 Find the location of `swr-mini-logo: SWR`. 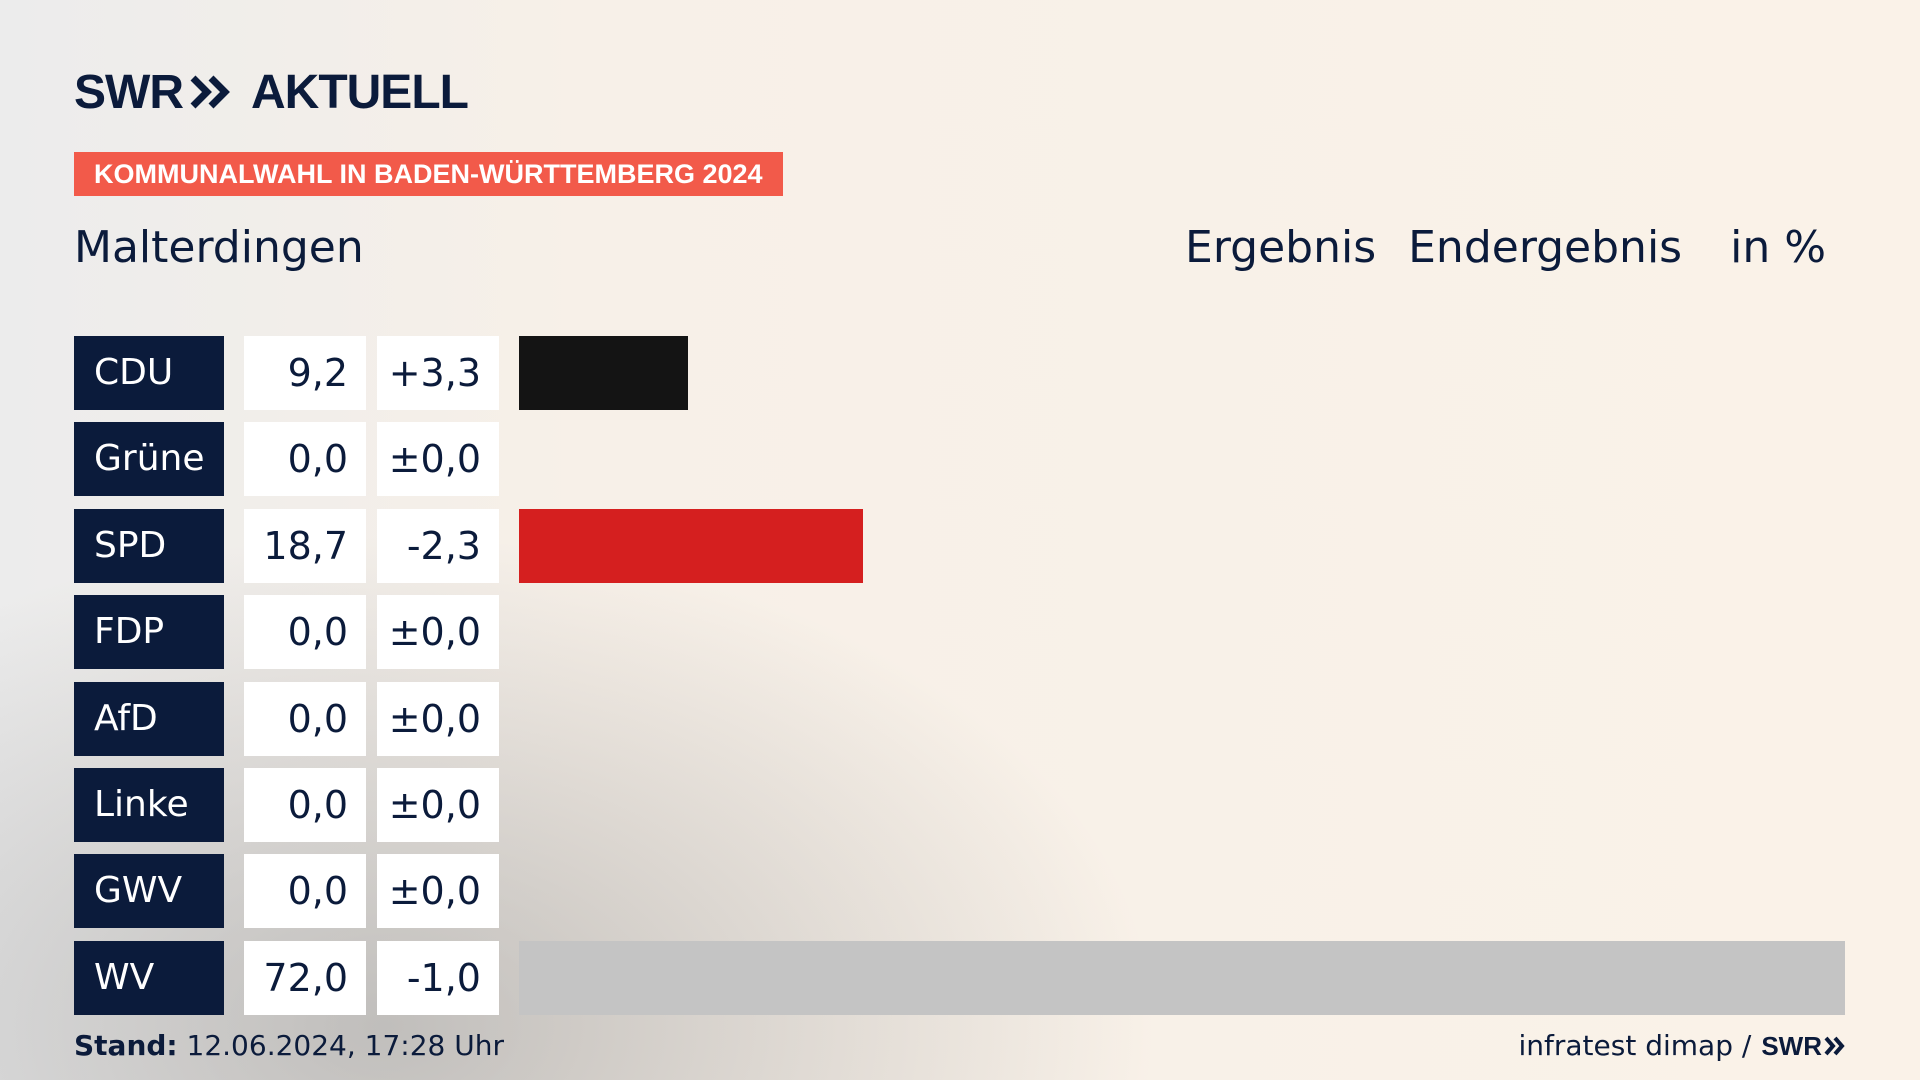

swr-mini-logo: SWR is located at coordinates (1803, 1046).